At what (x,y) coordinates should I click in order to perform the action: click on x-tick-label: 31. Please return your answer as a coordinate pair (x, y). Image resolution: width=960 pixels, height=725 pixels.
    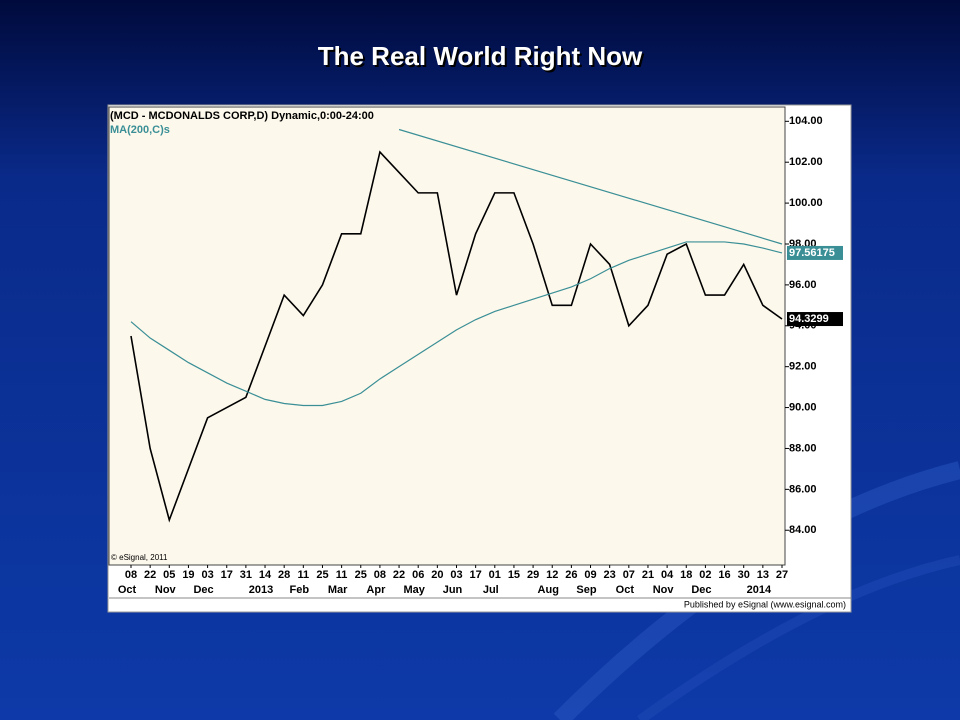
    Looking at the image, I should click on (246, 575).